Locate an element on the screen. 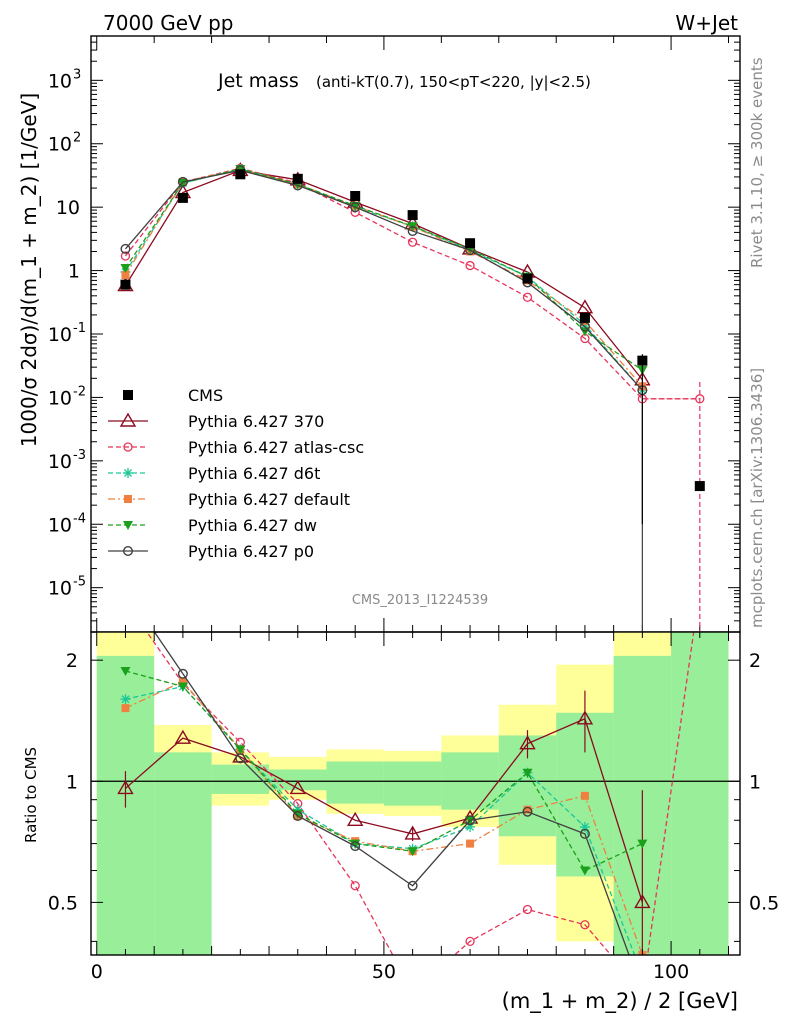 The height and width of the screenshot is (1024, 786). main-y-tick-label-exp: 2 is located at coordinates (77, 138).